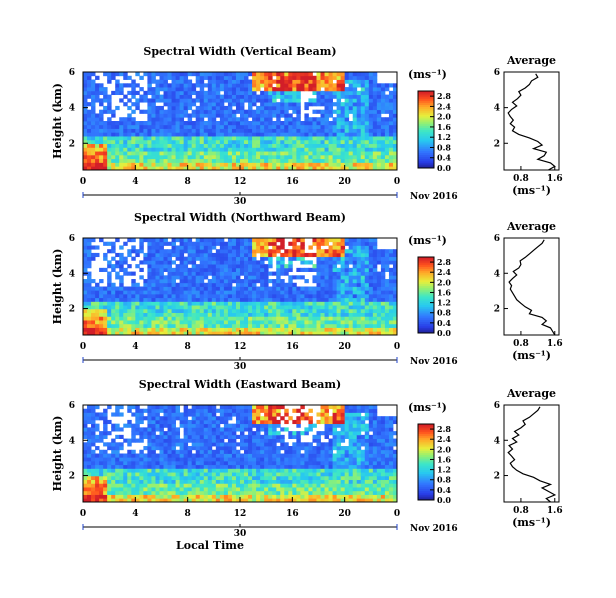 The width and height of the screenshot is (616, 598). What do you see at coordinates (444, 272) in the screenshot?
I see `colorbar-tick-label: 2.4` at bounding box center [444, 272].